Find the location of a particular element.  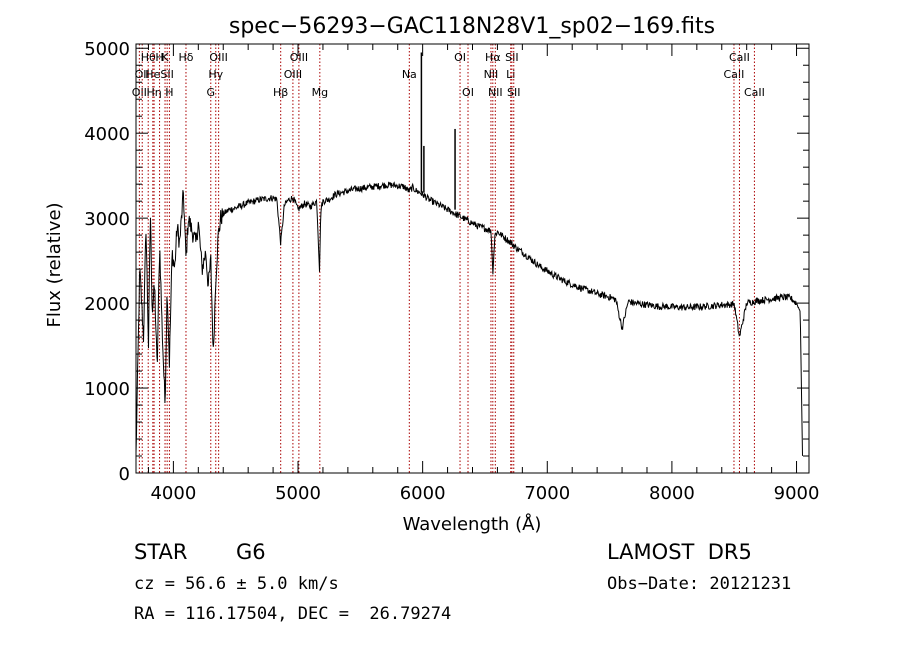

line-marker-label: Hβ is located at coordinates (280, 92).